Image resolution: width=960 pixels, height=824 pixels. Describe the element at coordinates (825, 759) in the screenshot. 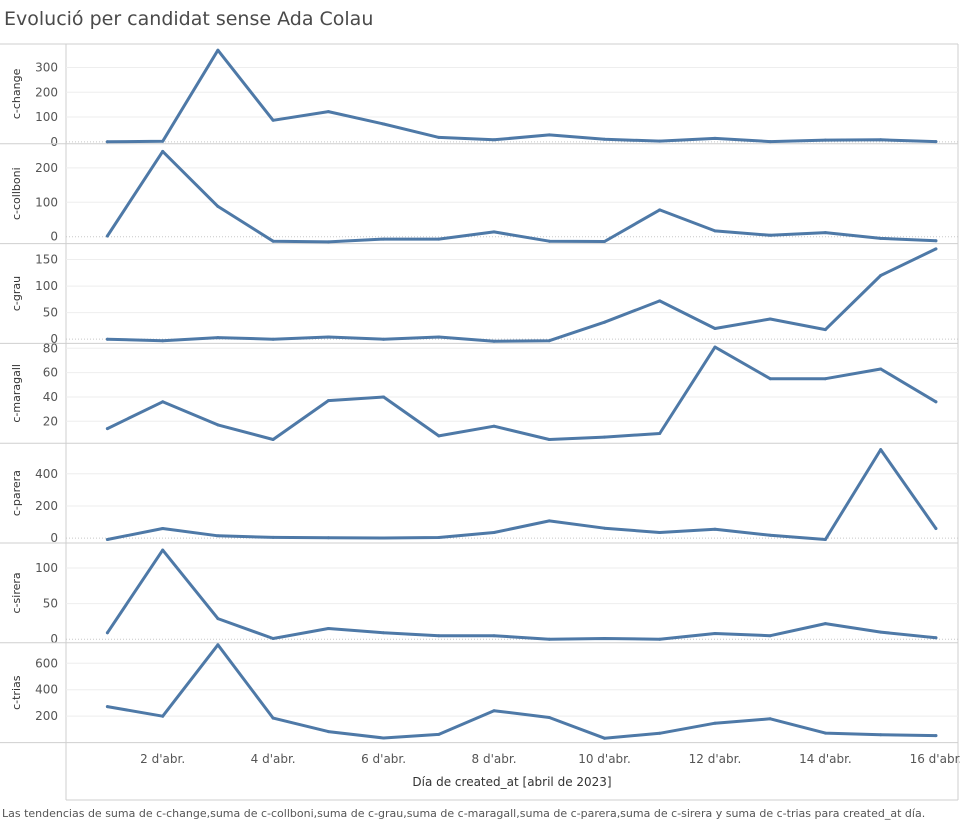

I see `x-tick-label: 14 d'abr.` at that location.